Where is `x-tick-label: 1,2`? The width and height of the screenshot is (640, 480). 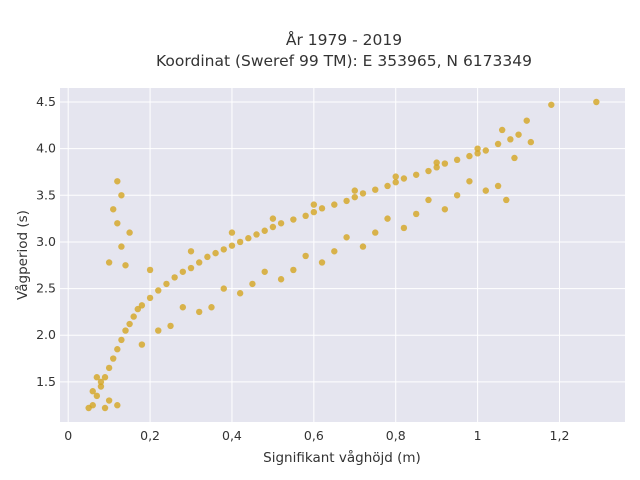 x-tick-label: 1,2 is located at coordinates (560, 435).